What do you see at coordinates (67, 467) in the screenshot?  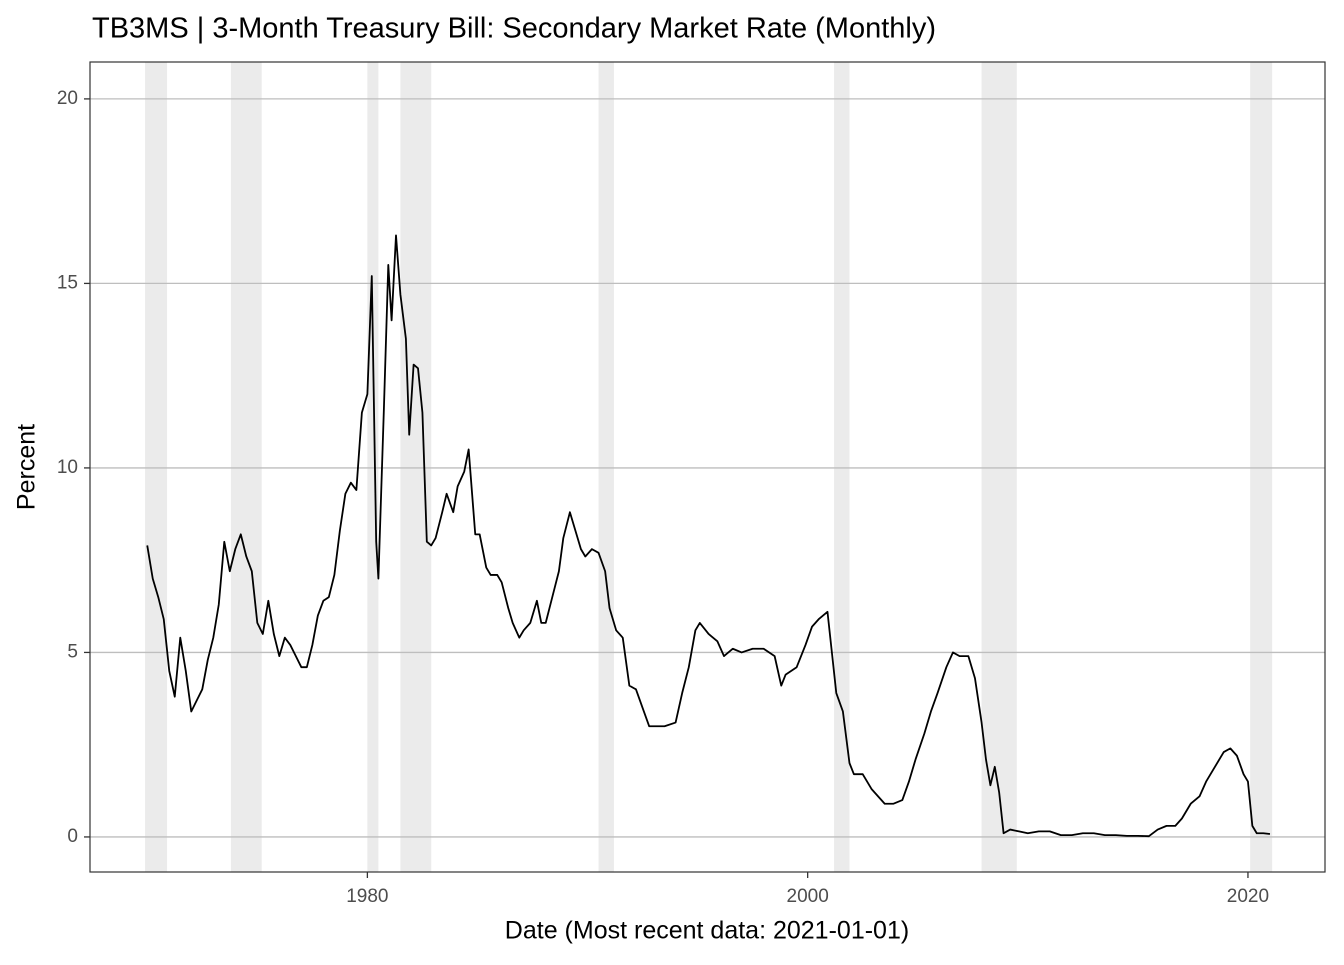 I see `y-tick-label: 10` at bounding box center [67, 467].